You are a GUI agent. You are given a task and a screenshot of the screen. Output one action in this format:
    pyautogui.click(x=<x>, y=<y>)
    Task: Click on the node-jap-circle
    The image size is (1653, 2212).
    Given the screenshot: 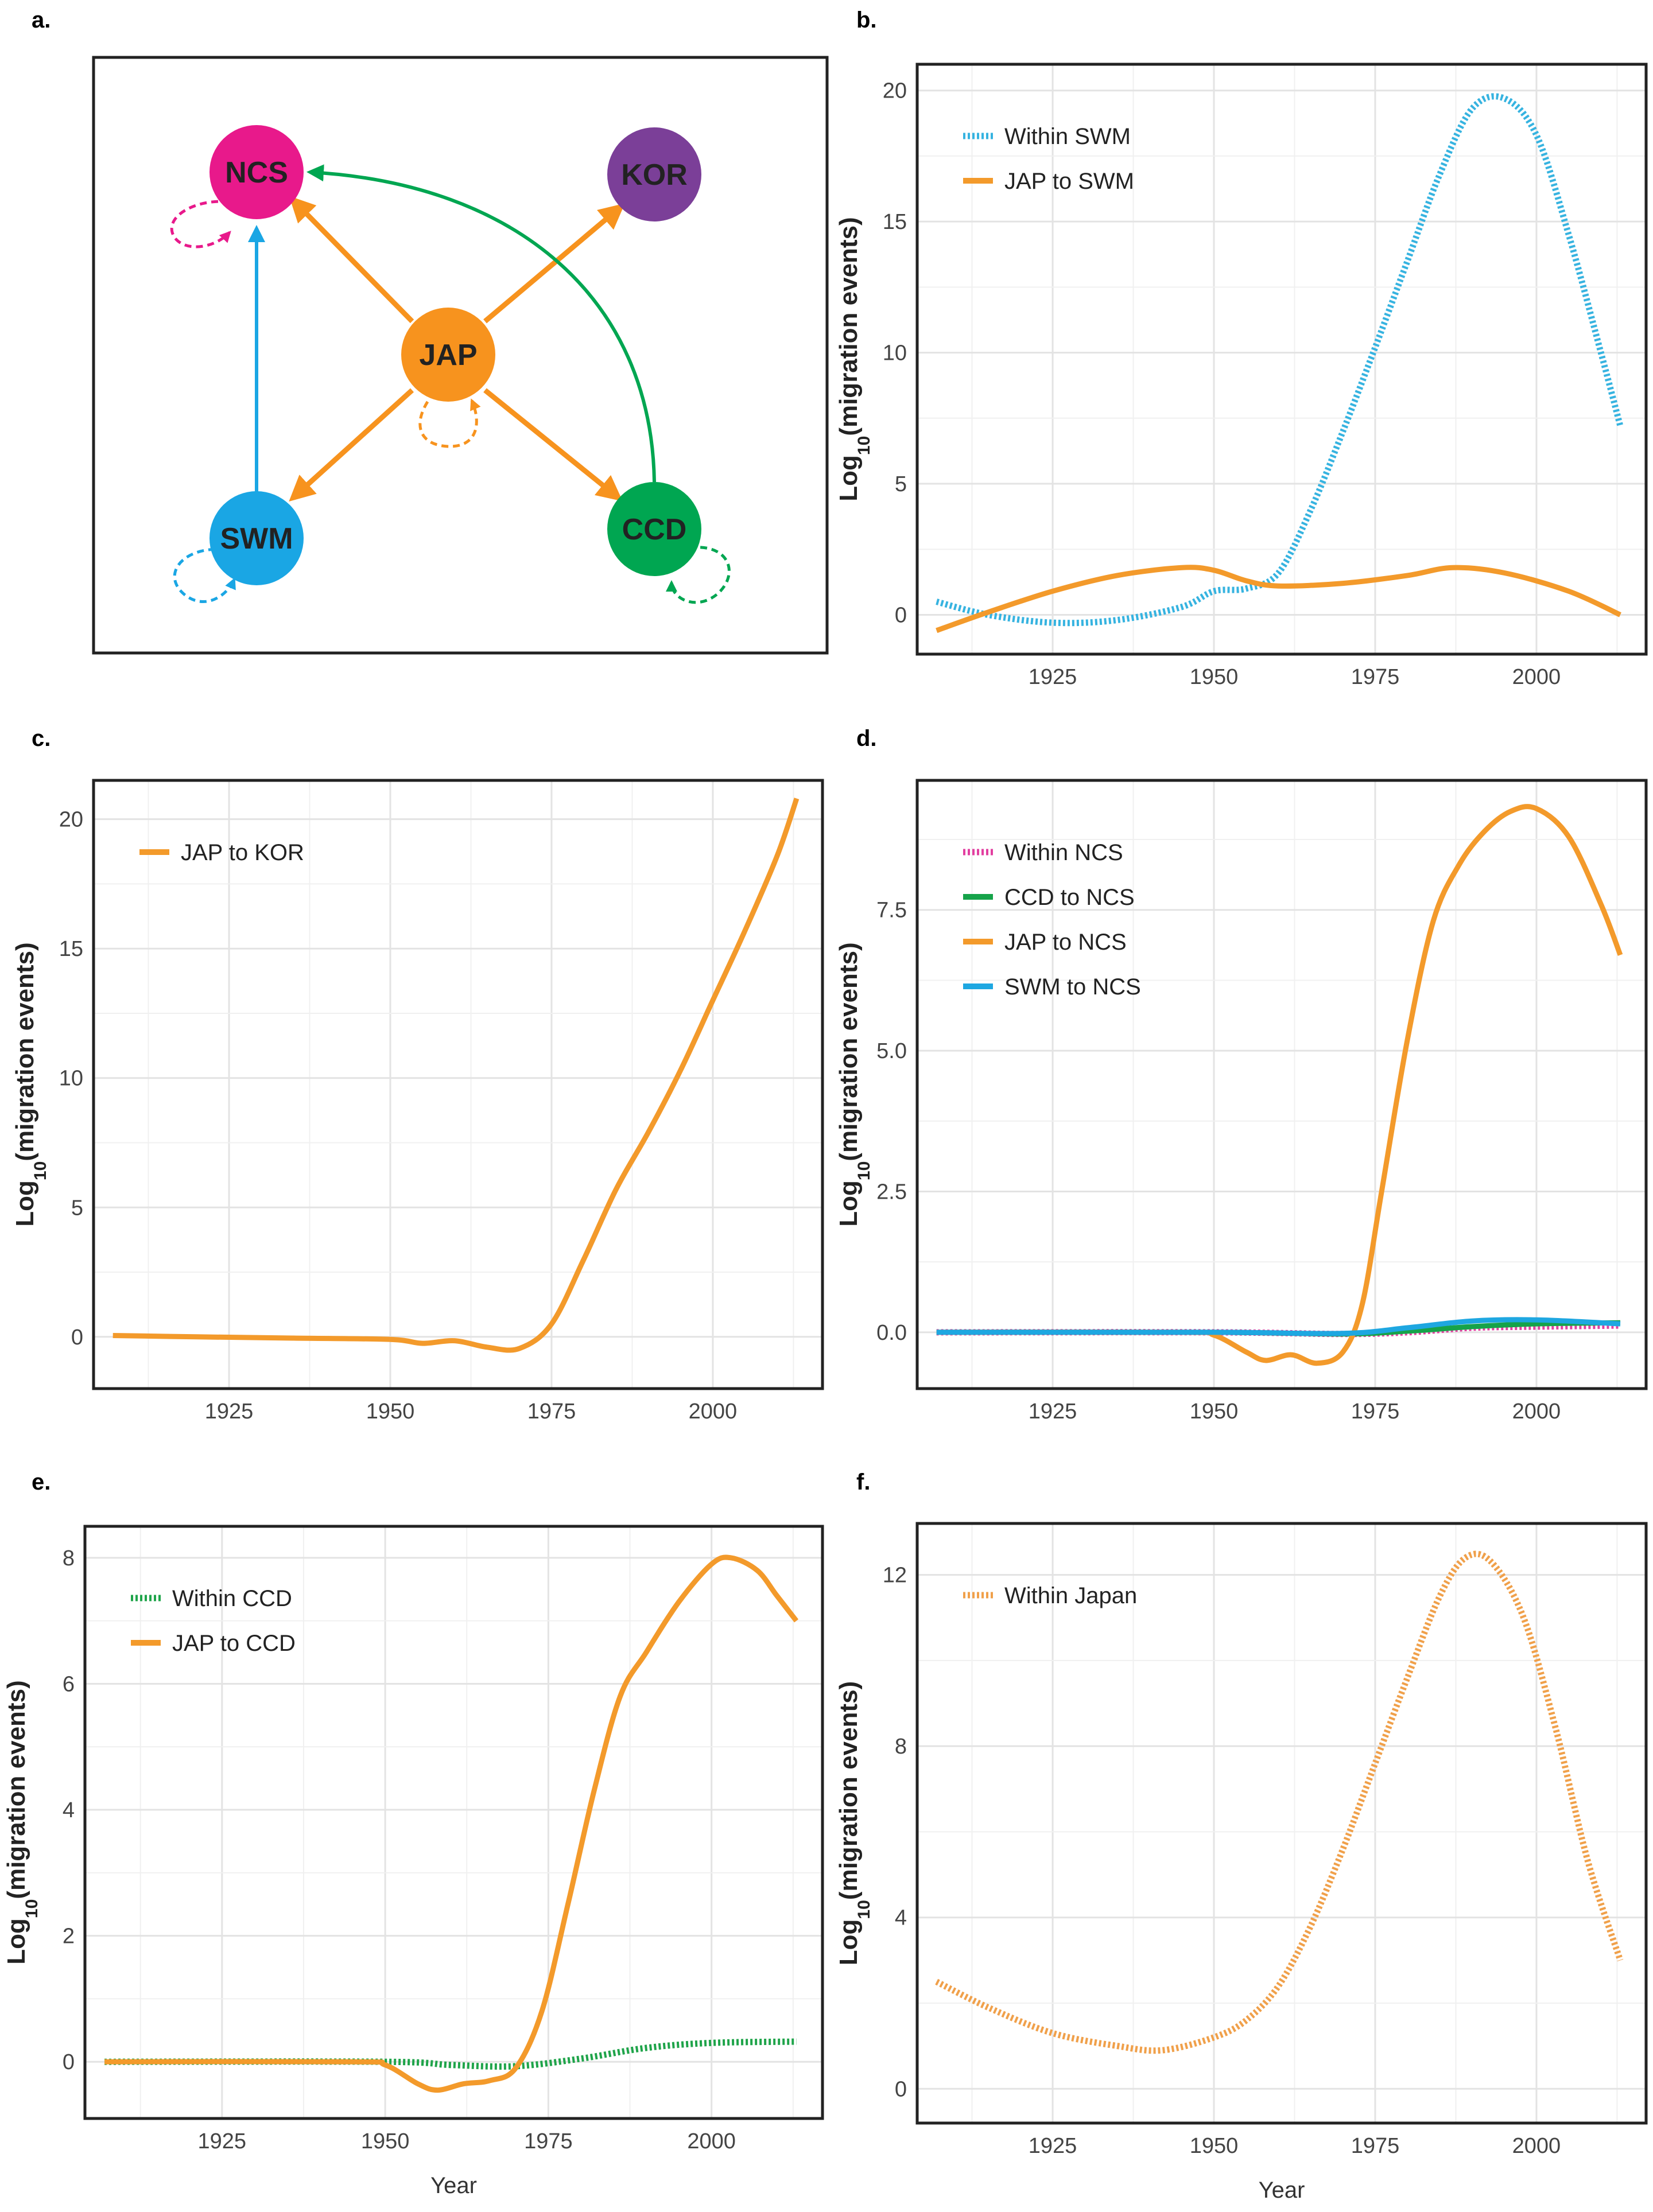 What is the action you would take?
    pyautogui.click(x=448, y=355)
    